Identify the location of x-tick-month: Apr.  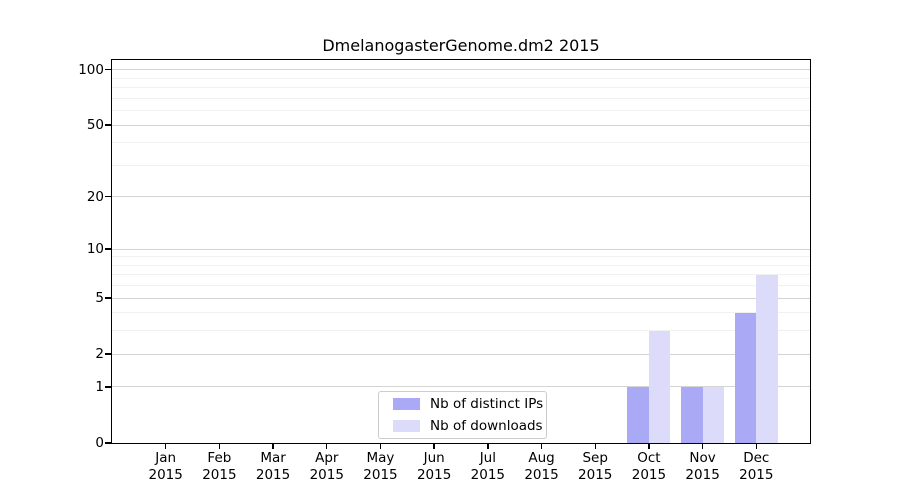
(327, 458).